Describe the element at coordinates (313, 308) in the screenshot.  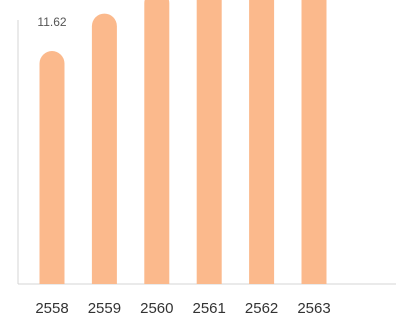
I see `x-tick-label-2563: 2563` at that location.